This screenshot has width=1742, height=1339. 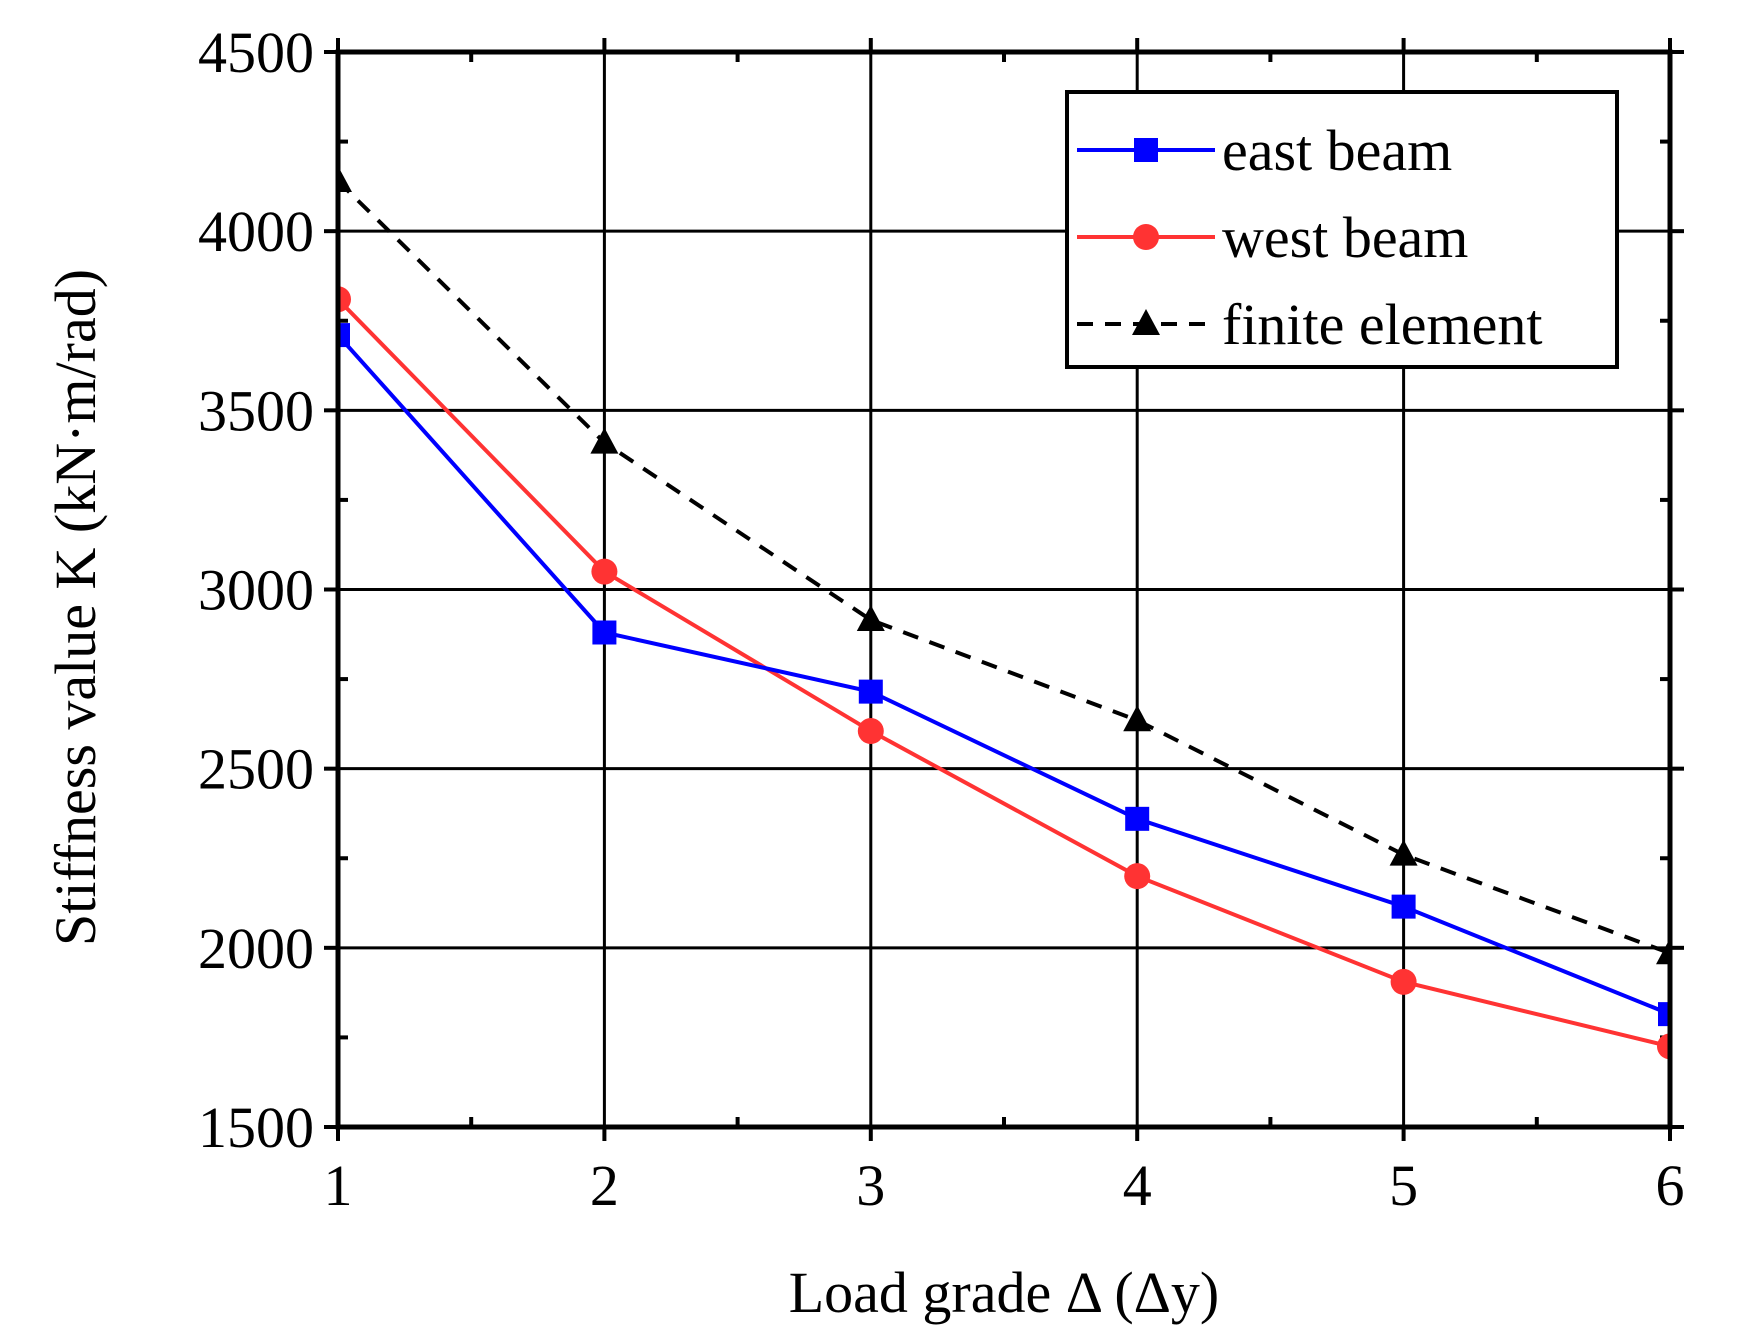 What do you see at coordinates (256, 231) in the screenshot?
I see `y-tick-label: 4000` at bounding box center [256, 231].